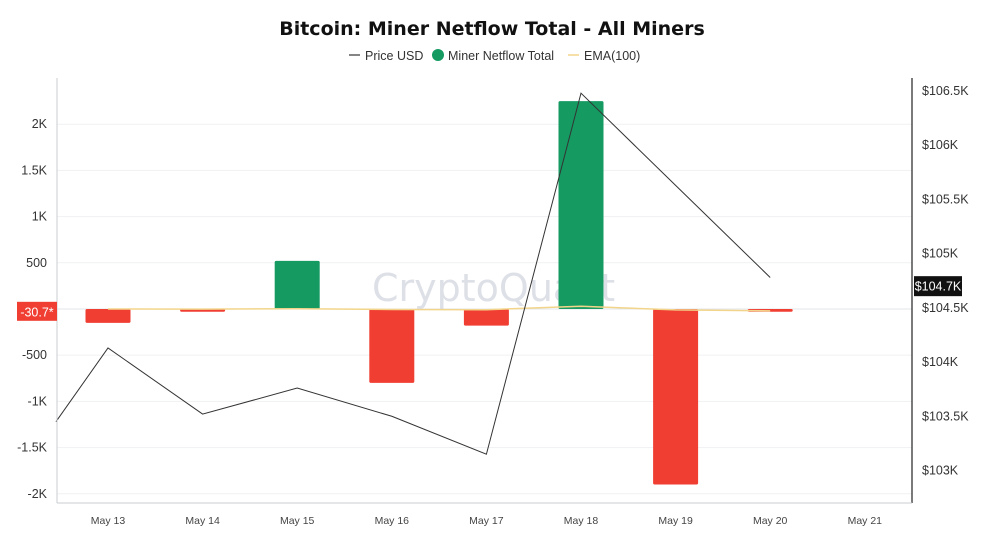 Image resolution: width=984 pixels, height=554 pixels. I want to click on right-tick-label: $105K, so click(940, 254).